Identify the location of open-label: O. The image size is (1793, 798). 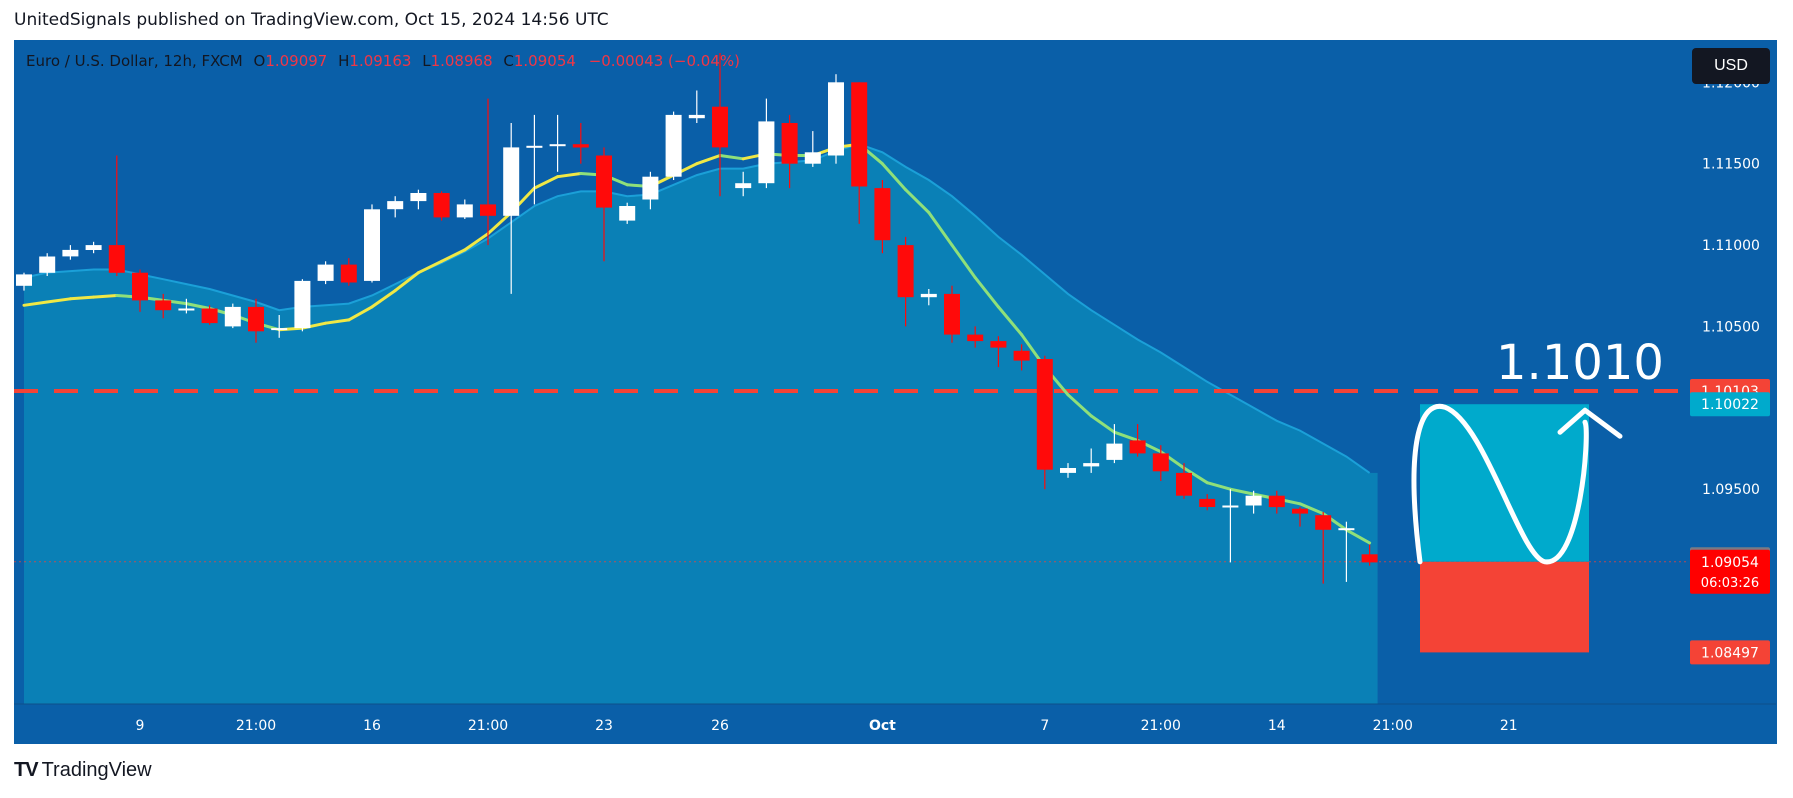
(259, 61).